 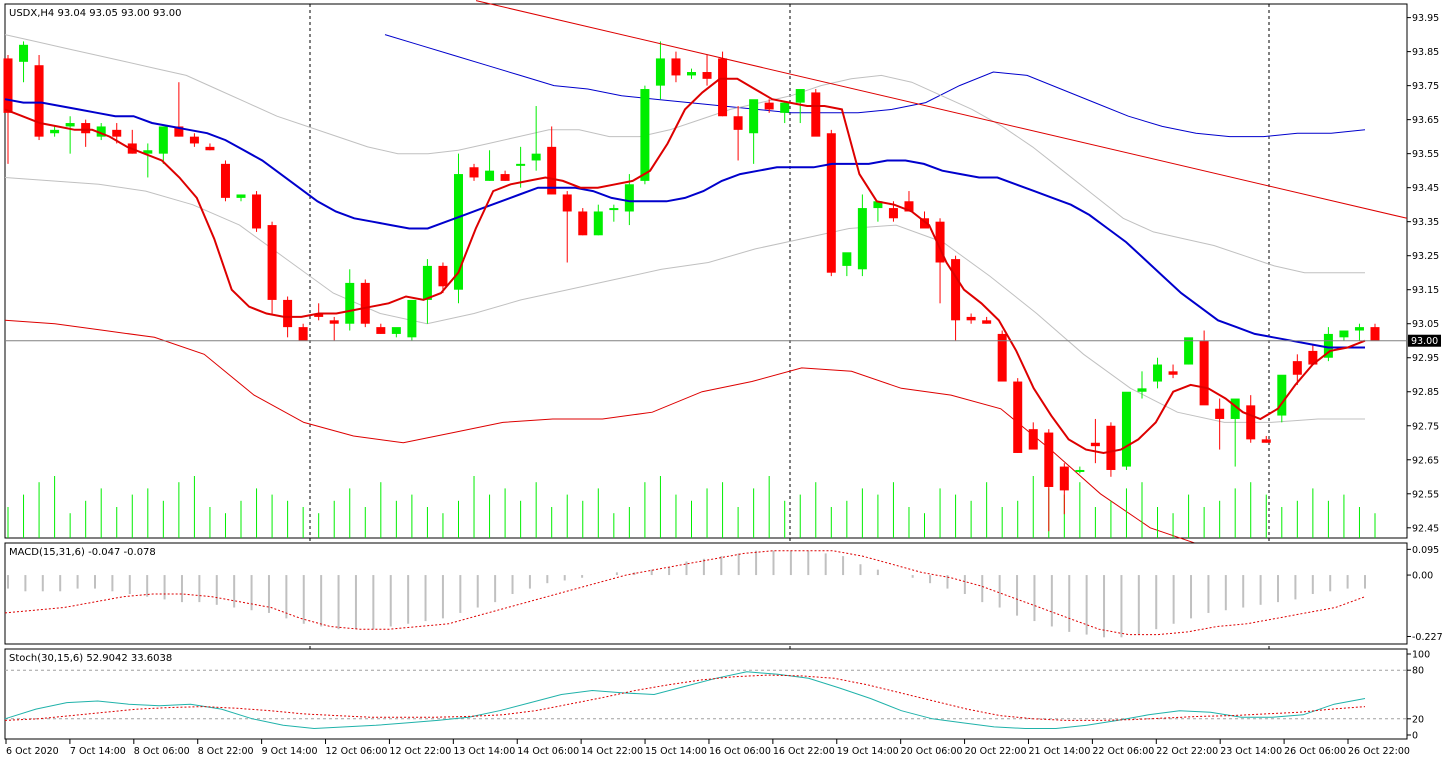 What do you see at coordinates (1425, 460) in the screenshot?
I see `price-tick-label: 92.65` at bounding box center [1425, 460].